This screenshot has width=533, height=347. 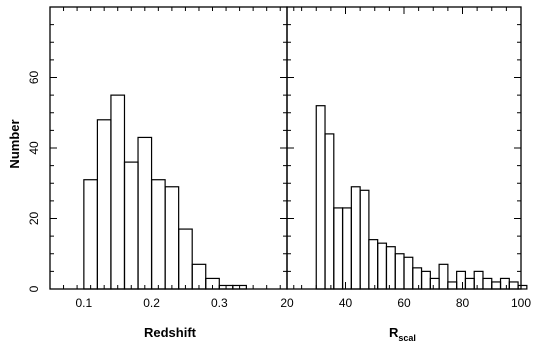 I want to click on x-tick-label: 0.1, so click(x=84, y=303).